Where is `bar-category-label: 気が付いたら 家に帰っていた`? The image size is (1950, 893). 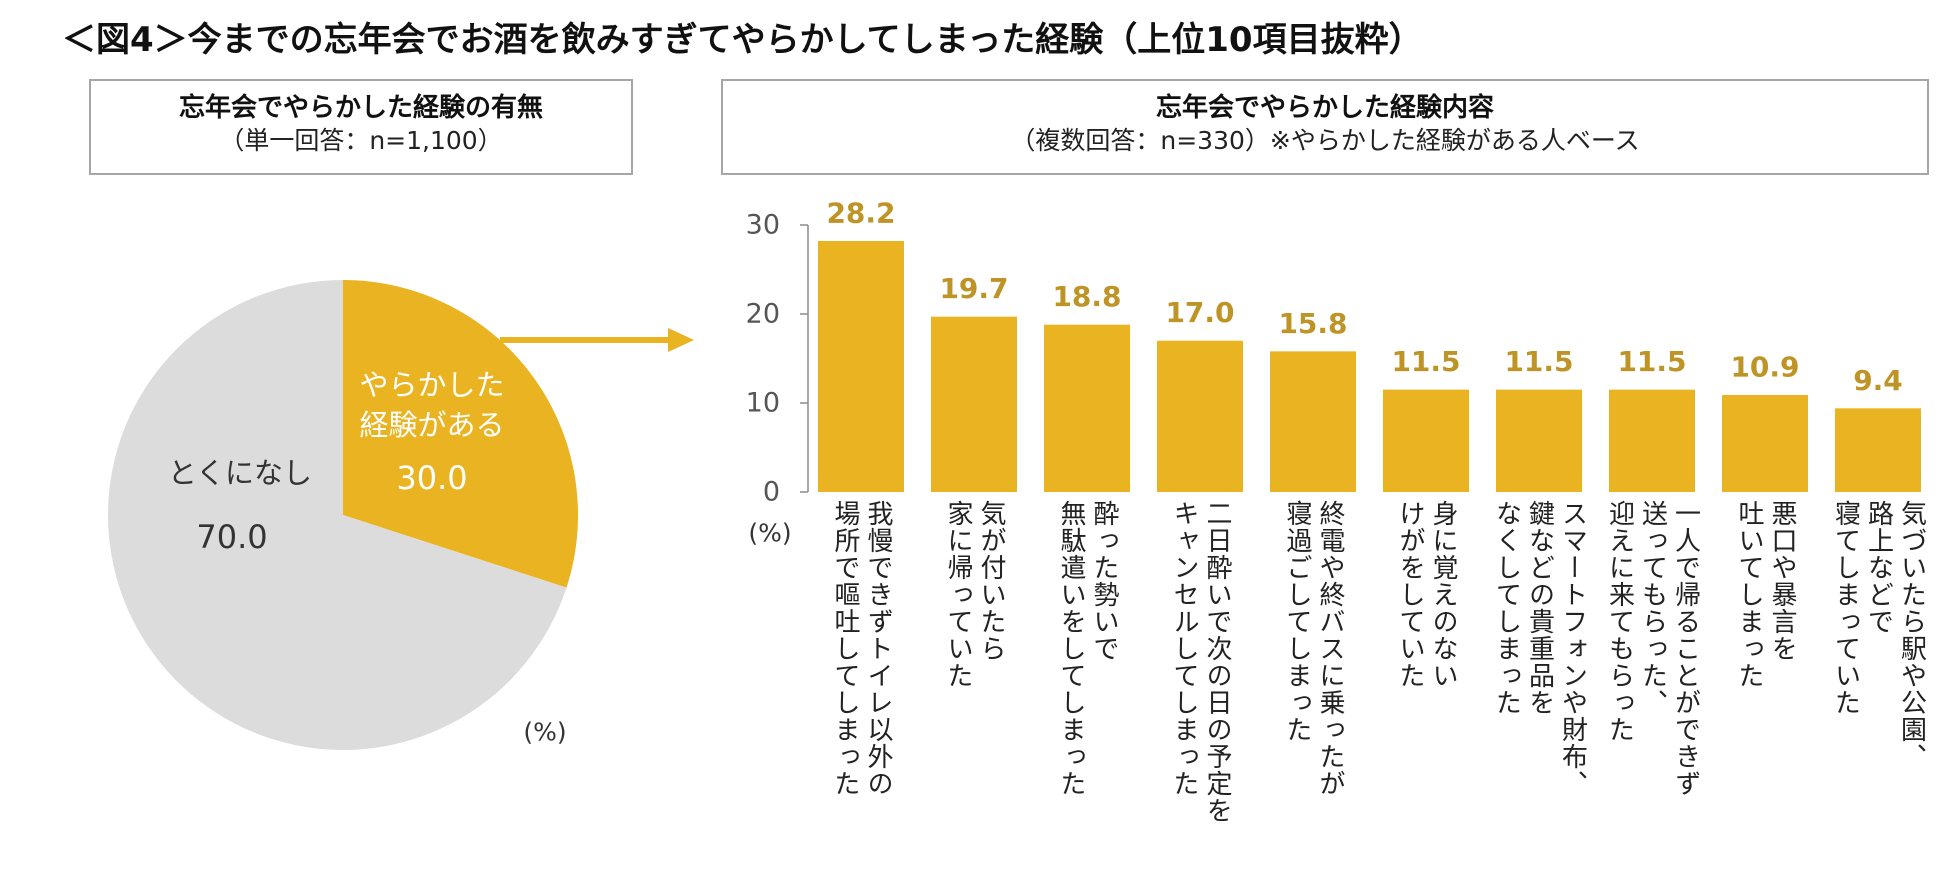 bar-category-label: 気が付いたら 家に帰っていた is located at coordinates (974, 594).